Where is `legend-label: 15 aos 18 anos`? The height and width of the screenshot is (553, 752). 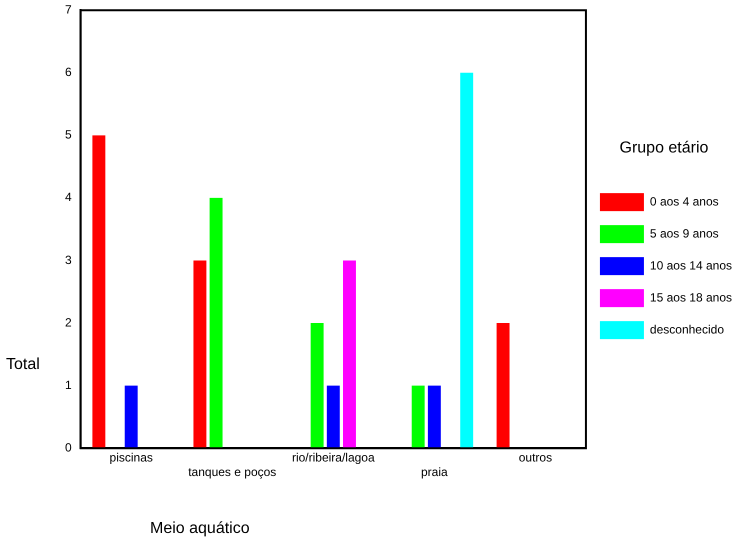 legend-label: 15 aos 18 anos is located at coordinates (691, 297).